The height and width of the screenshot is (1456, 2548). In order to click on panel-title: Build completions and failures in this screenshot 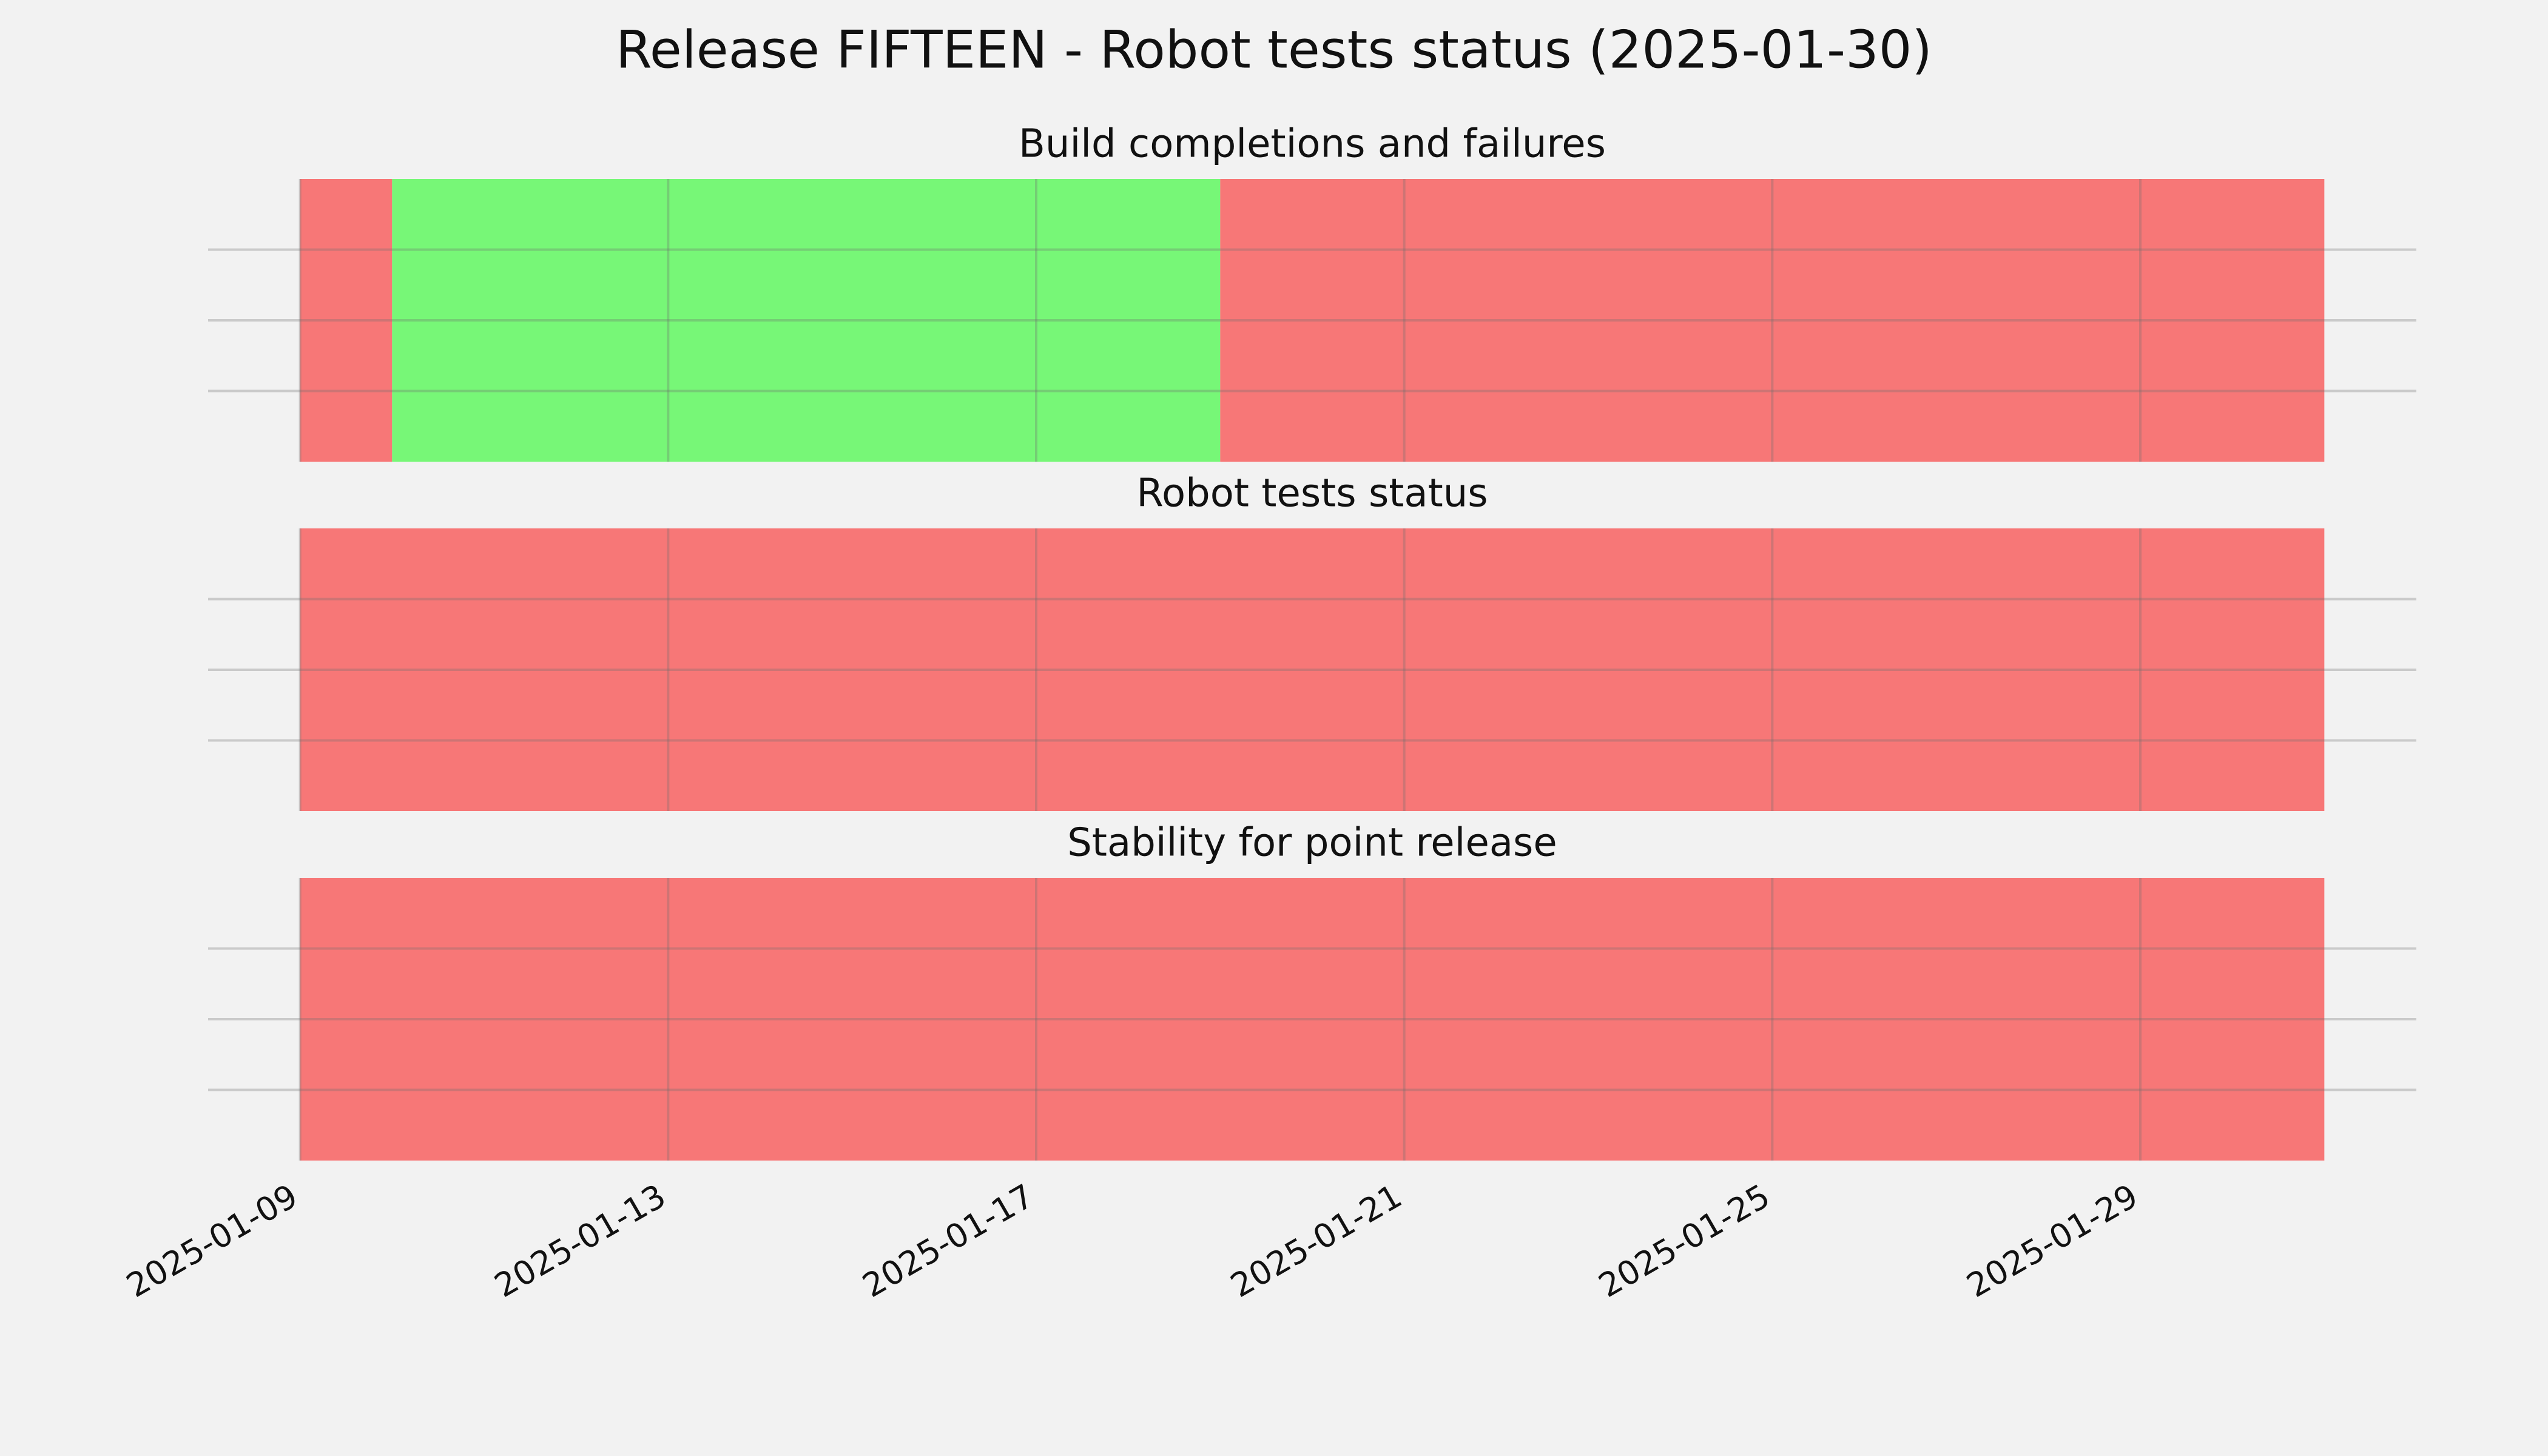, I will do `click(1312, 144)`.